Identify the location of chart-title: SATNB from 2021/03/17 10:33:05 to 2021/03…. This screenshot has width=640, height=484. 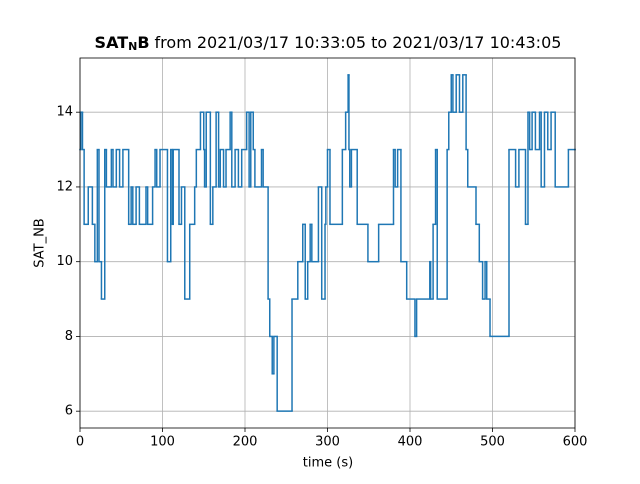
(328, 43).